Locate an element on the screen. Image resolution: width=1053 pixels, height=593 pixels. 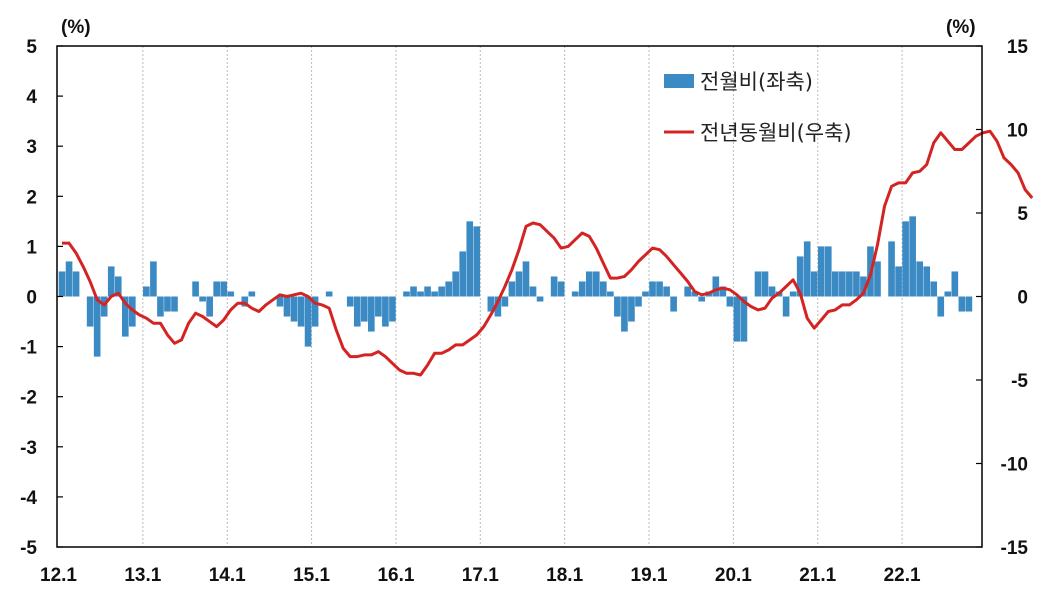
left-tick-label: -5 is located at coordinates (28, 548).